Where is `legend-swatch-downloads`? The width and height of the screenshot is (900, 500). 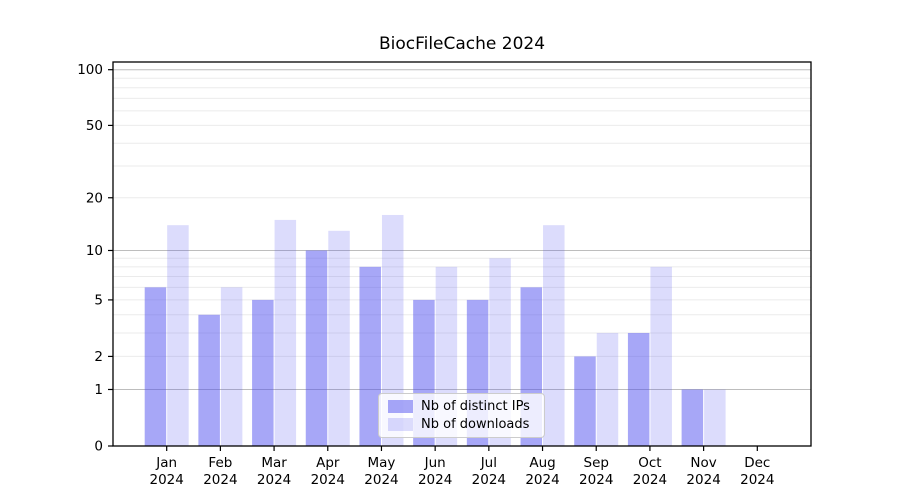 legend-swatch-downloads is located at coordinates (400, 424).